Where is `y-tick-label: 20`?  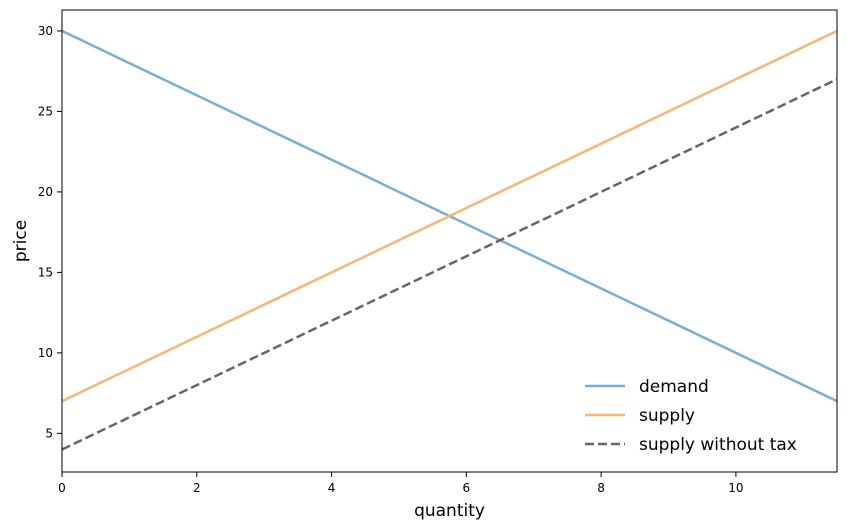 y-tick-label: 20 is located at coordinates (45, 192).